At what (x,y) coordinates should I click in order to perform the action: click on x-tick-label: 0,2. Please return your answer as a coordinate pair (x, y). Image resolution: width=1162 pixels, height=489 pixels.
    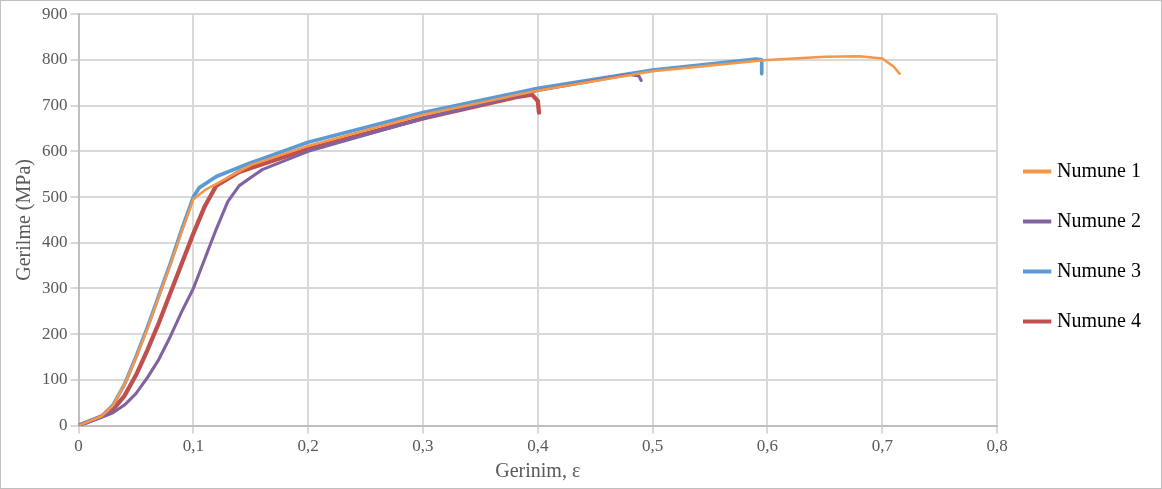
    Looking at the image, I should click on (308, 446).